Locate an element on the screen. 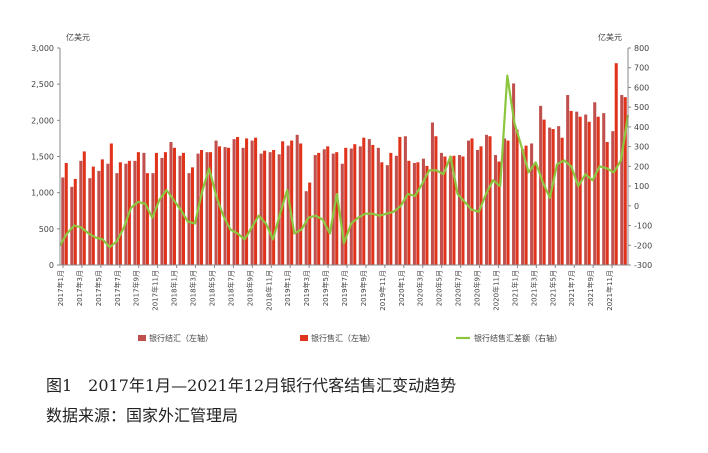 This screenshot has height=453, width=708. right-tick-label: -300 is located at coordinates (643, 265).